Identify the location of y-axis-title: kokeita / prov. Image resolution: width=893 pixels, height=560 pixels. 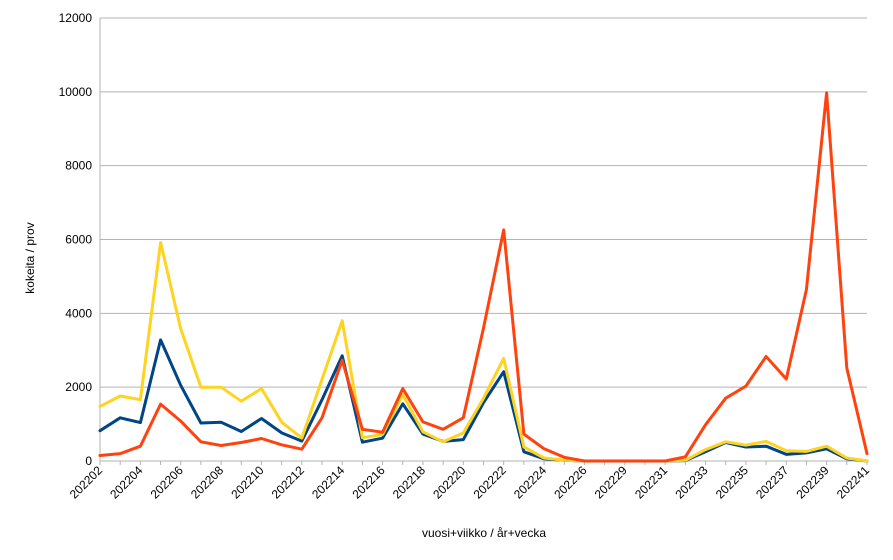
(30, 257).